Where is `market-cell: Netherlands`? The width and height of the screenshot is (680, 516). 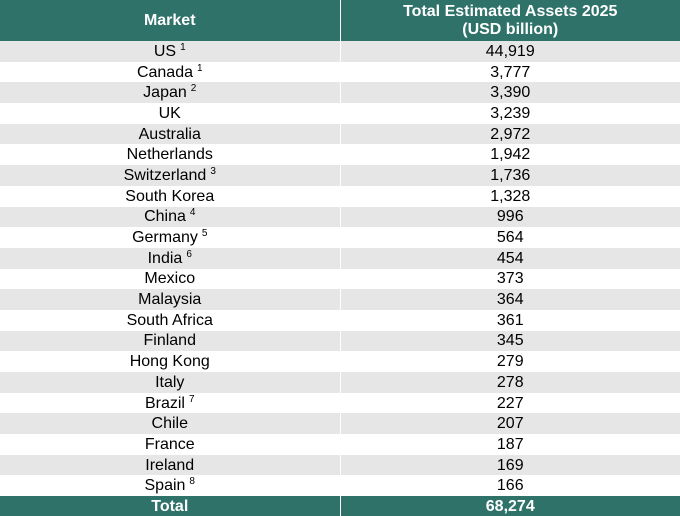 market-cell: Netherlands is located at coordinates (170, 155).